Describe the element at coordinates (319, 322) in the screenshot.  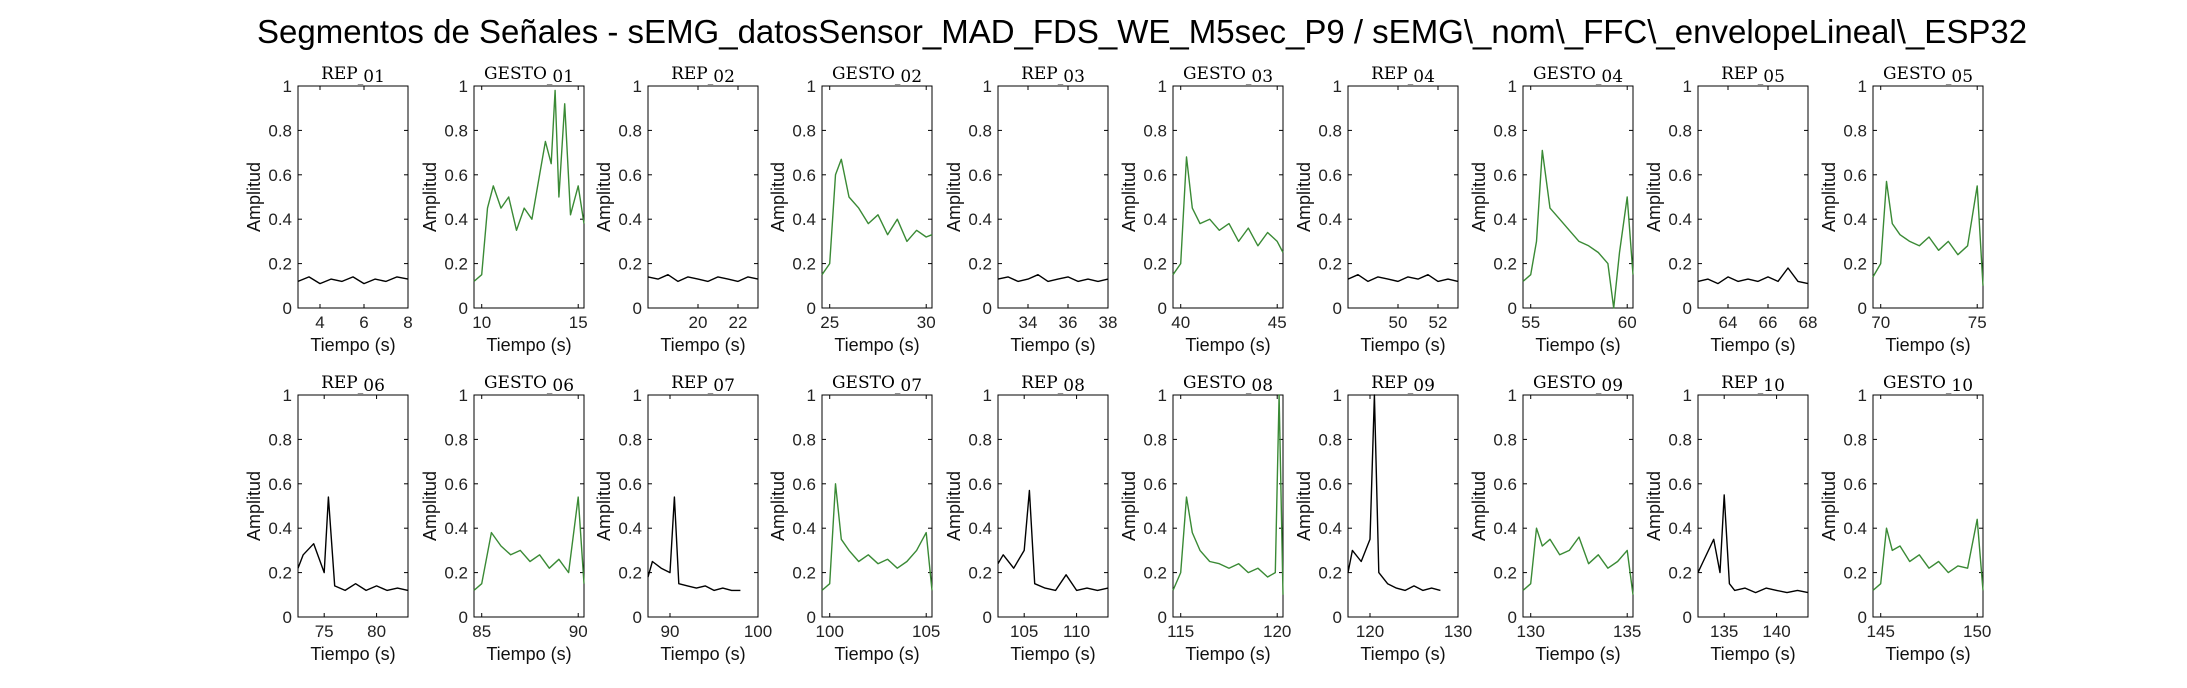
I see `x-tick-label: 4` at that location.